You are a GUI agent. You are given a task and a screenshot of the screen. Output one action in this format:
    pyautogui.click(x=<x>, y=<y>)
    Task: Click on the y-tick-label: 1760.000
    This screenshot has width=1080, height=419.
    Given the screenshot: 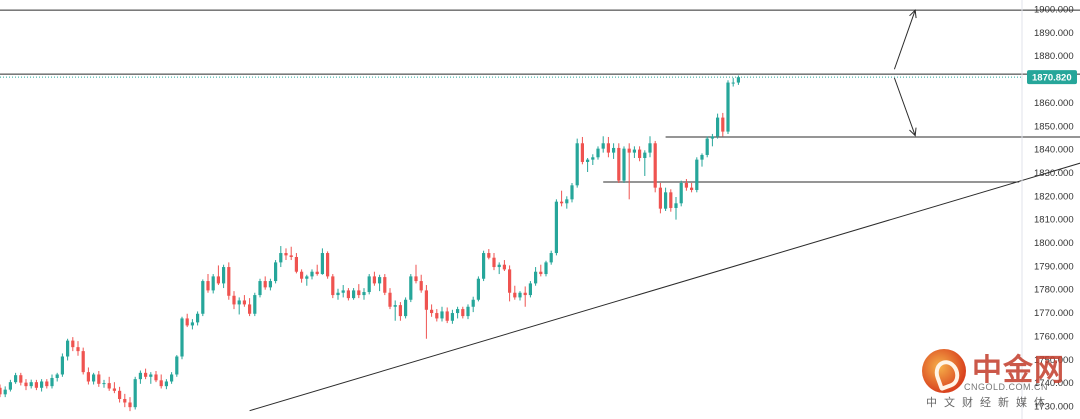 What is the action you would take?
    pyautogui.click(x=1054, y=336)
    